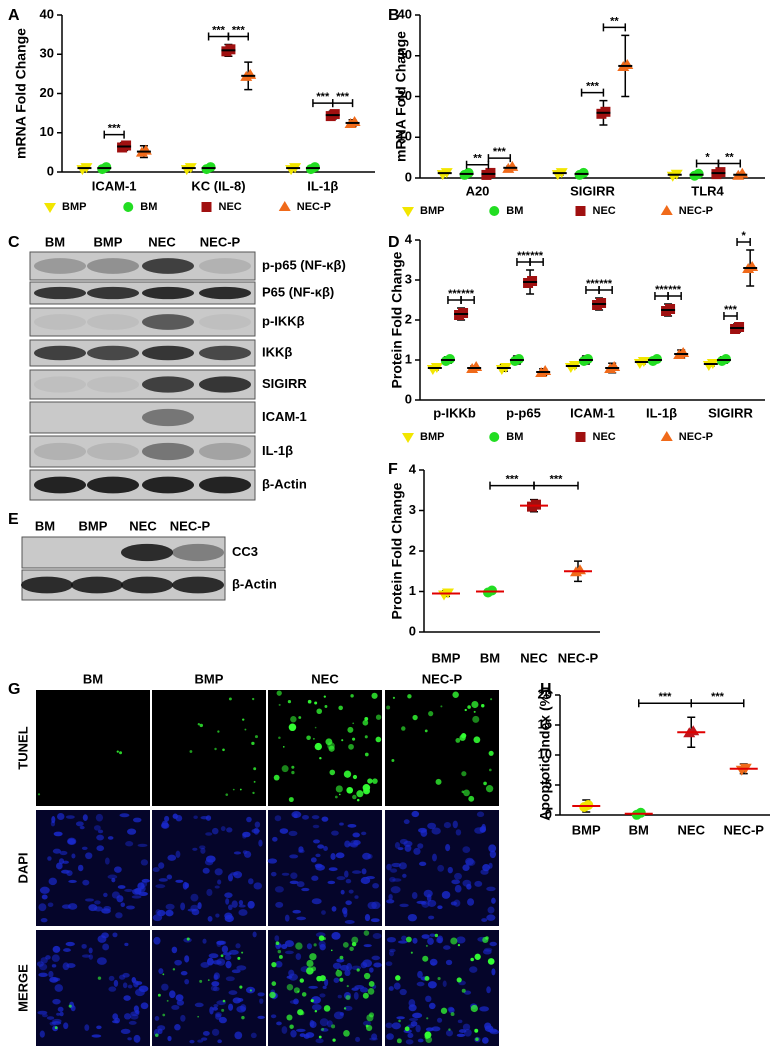 The width and height of the screenshot is (776, 1050). I want to click on legend-label: NEC-P, so click(314, 207).